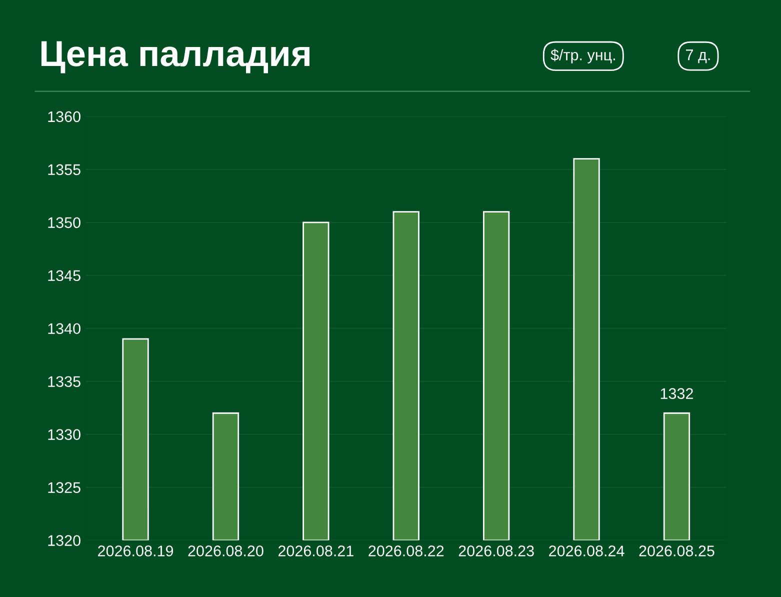 The height and width of the screenshot is (597, 781). Describe the element at coordinates (64, 434) in the screenshot. I see `y-tick-label: 1330` at that location.